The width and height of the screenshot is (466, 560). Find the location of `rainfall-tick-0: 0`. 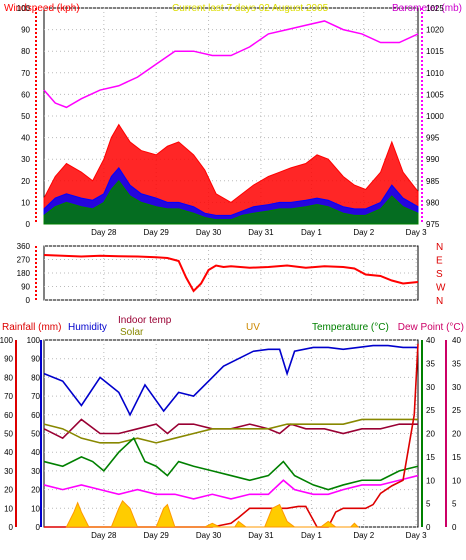

rainfall-tick-0: 0 is located at coordinates (11, 527).